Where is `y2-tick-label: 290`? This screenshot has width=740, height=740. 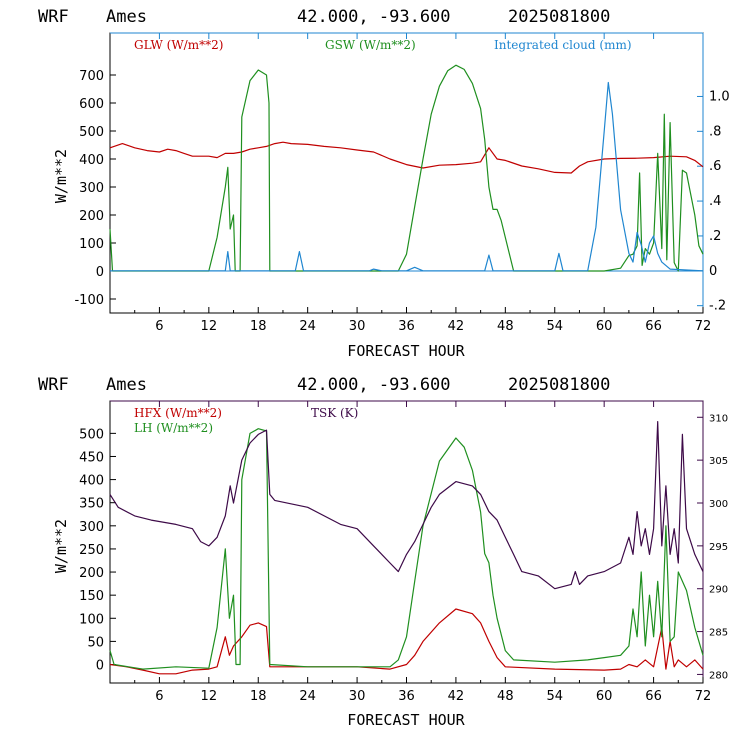
y2-tick-label: 290 is located at coordinates (718, 590).